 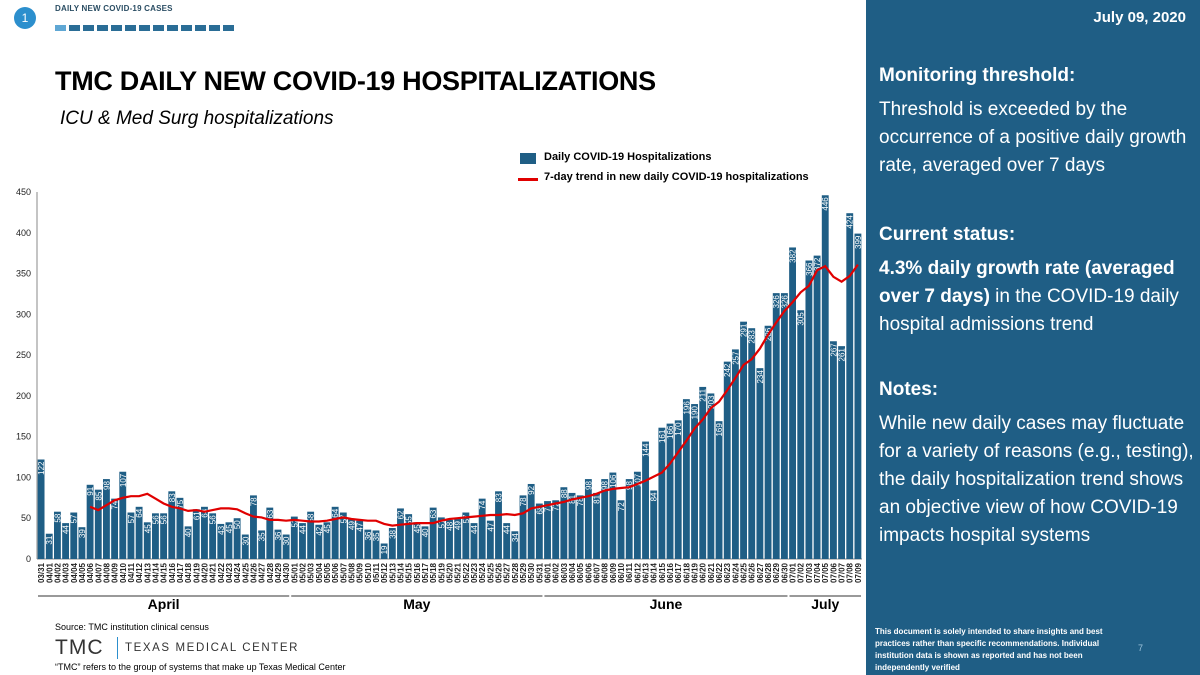 What do you see at coordinates (25, 18) in the screenshot?
I see `section-badge: 1` at bounding box center [25, 18].